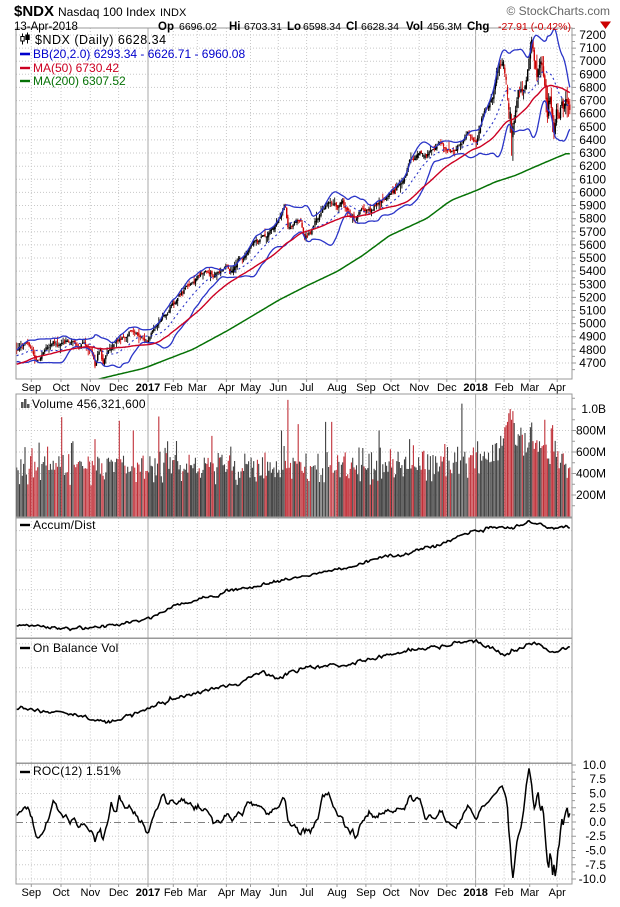 The image size is (620, 907). I want to click on svg-text: 5700, so click(592, 232).